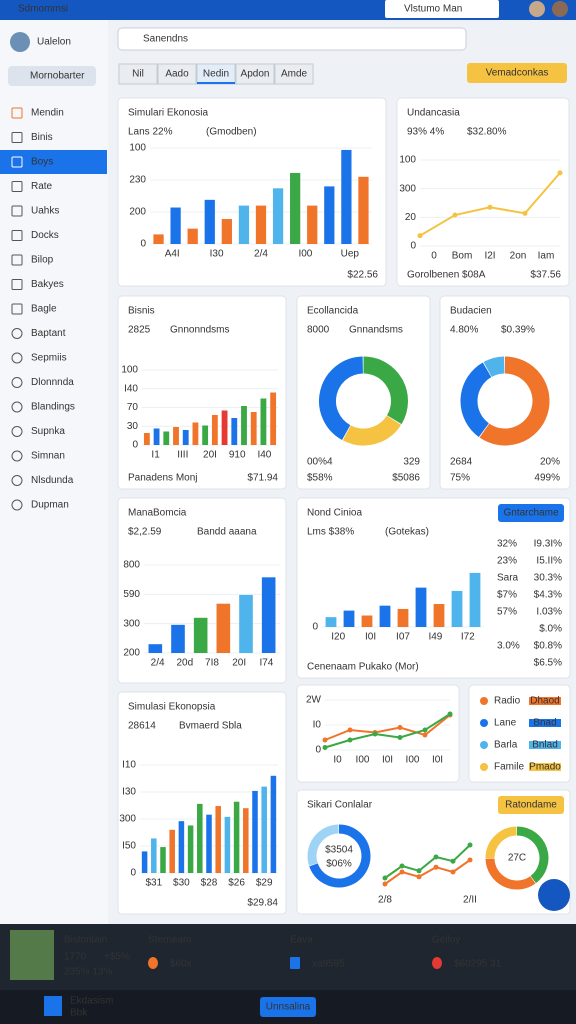 The width and height of the screenshot is (576, 1024). I want to click on tab-label: Amde, so click(294, 74).